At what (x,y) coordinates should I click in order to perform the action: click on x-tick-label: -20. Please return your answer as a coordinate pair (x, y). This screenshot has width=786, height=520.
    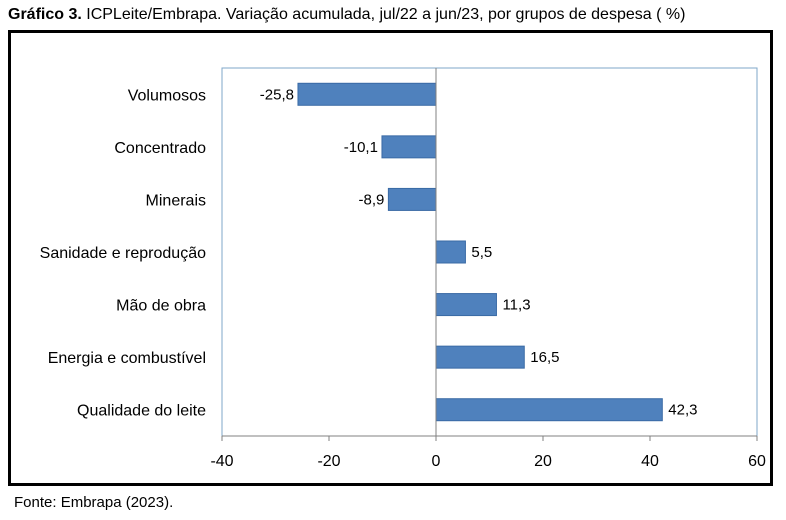
    Looking at the image, I should click on (328, 461).